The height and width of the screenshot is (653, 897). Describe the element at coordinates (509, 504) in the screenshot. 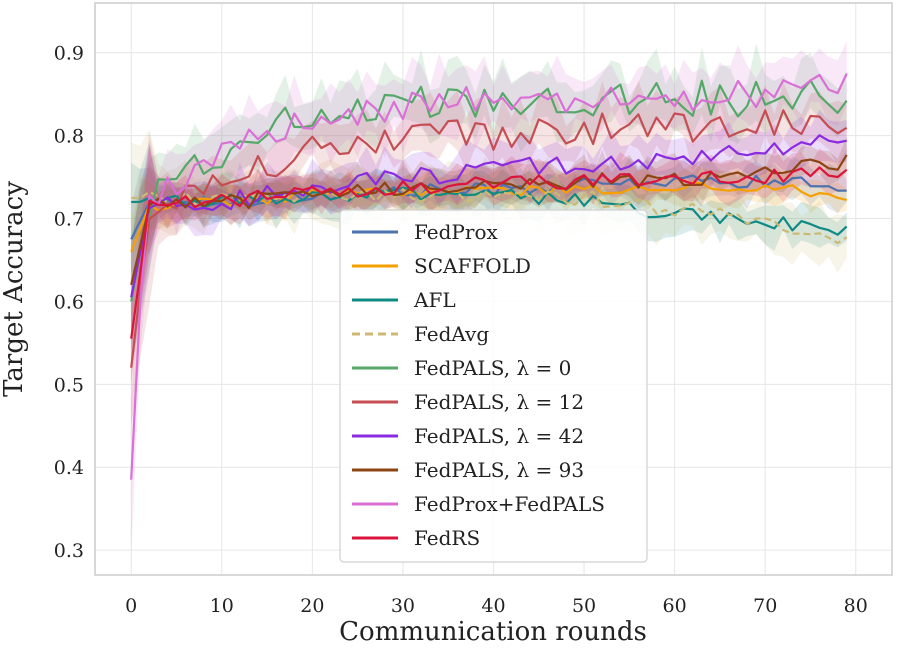

I see `legend-label-8: FedProx+FedPALS` at that location.